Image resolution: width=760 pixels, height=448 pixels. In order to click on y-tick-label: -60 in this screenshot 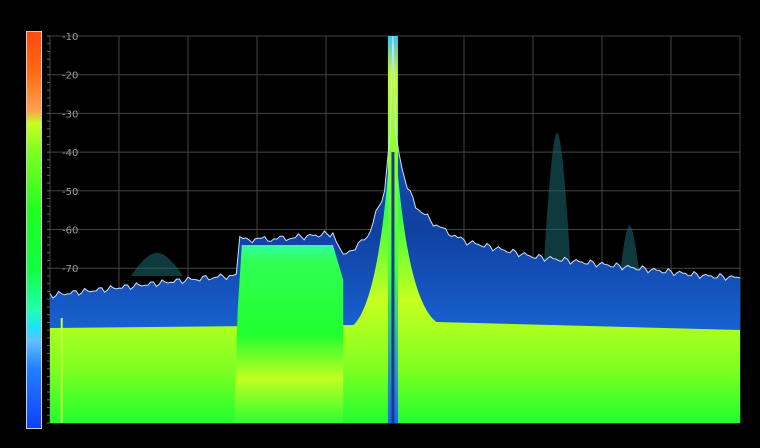, I will do `click(70, 231)`.